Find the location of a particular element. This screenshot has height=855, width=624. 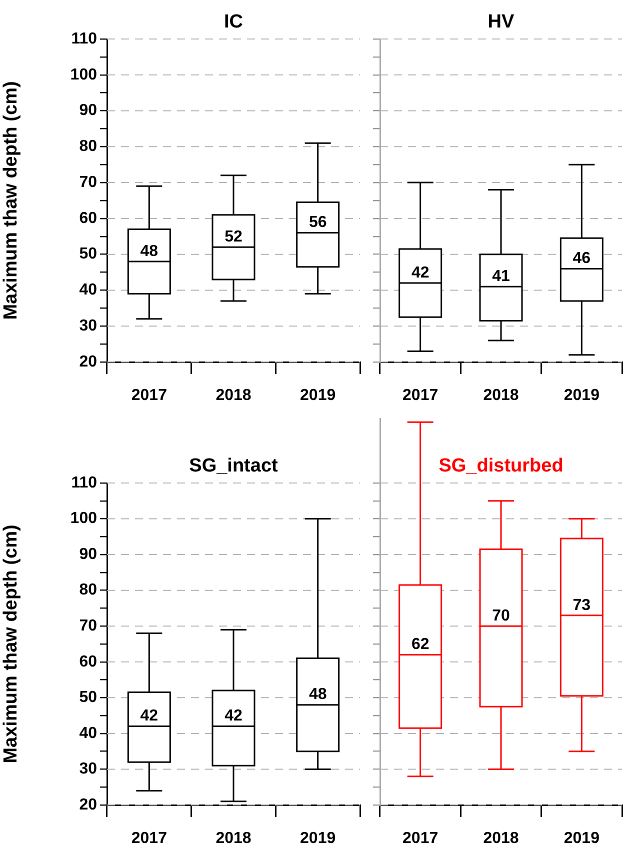

annotation: 62 is located at coordinates (420, 645).